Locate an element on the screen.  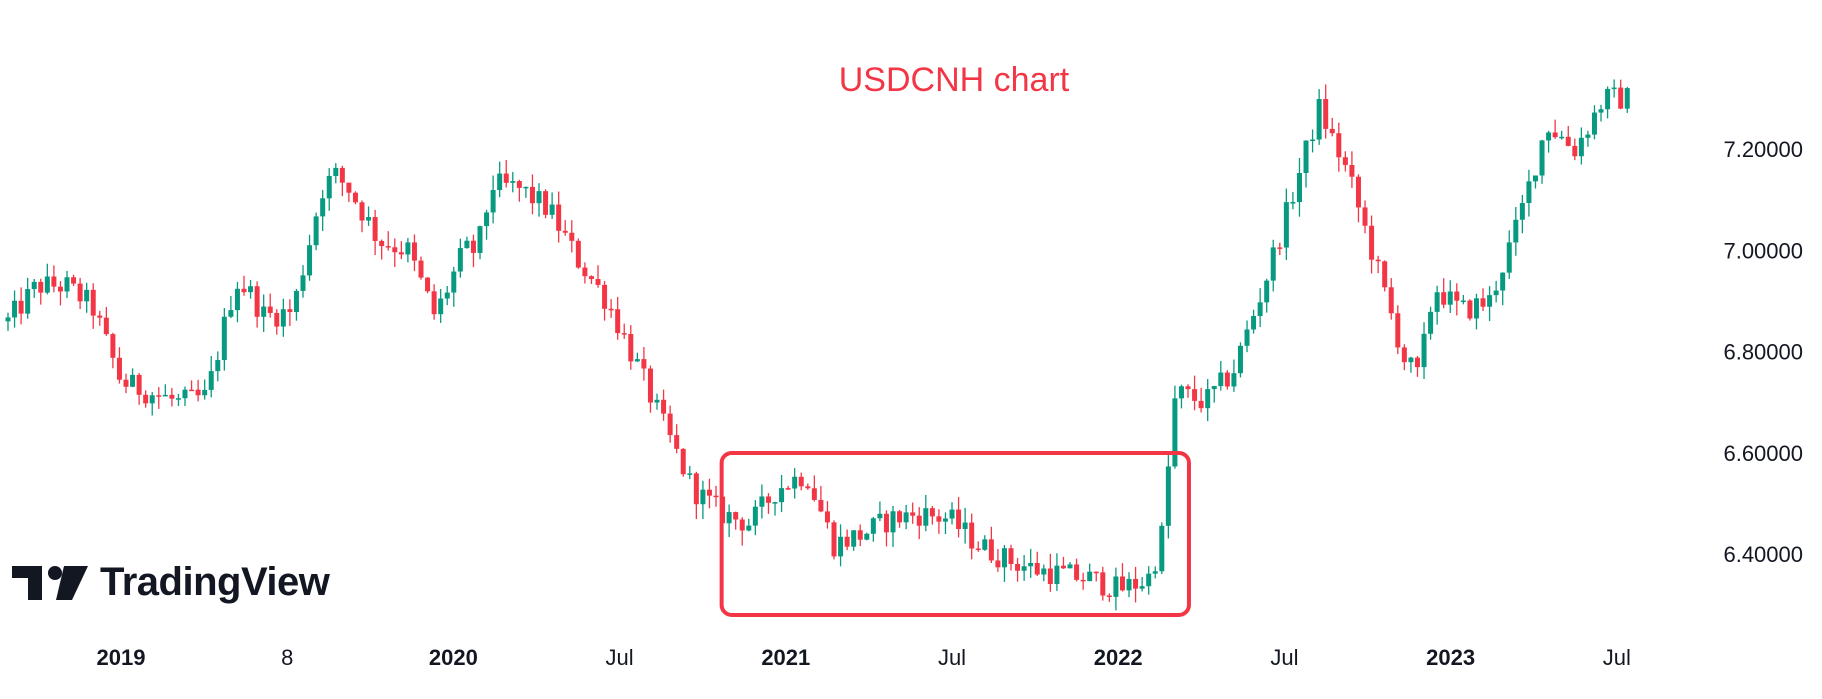
y-tick-label: 6.60000 is located at coordinates (1763, 453).